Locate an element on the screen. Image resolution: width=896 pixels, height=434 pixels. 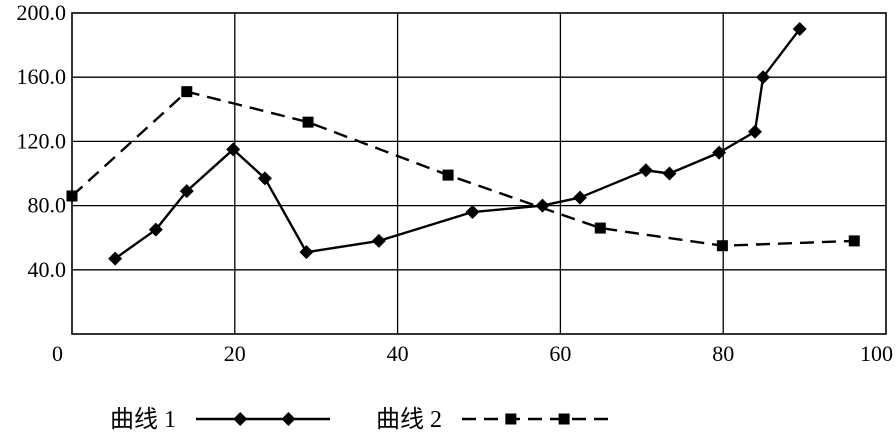
legend-label-2: 曲线 2 is located at coordinates (409, 419).